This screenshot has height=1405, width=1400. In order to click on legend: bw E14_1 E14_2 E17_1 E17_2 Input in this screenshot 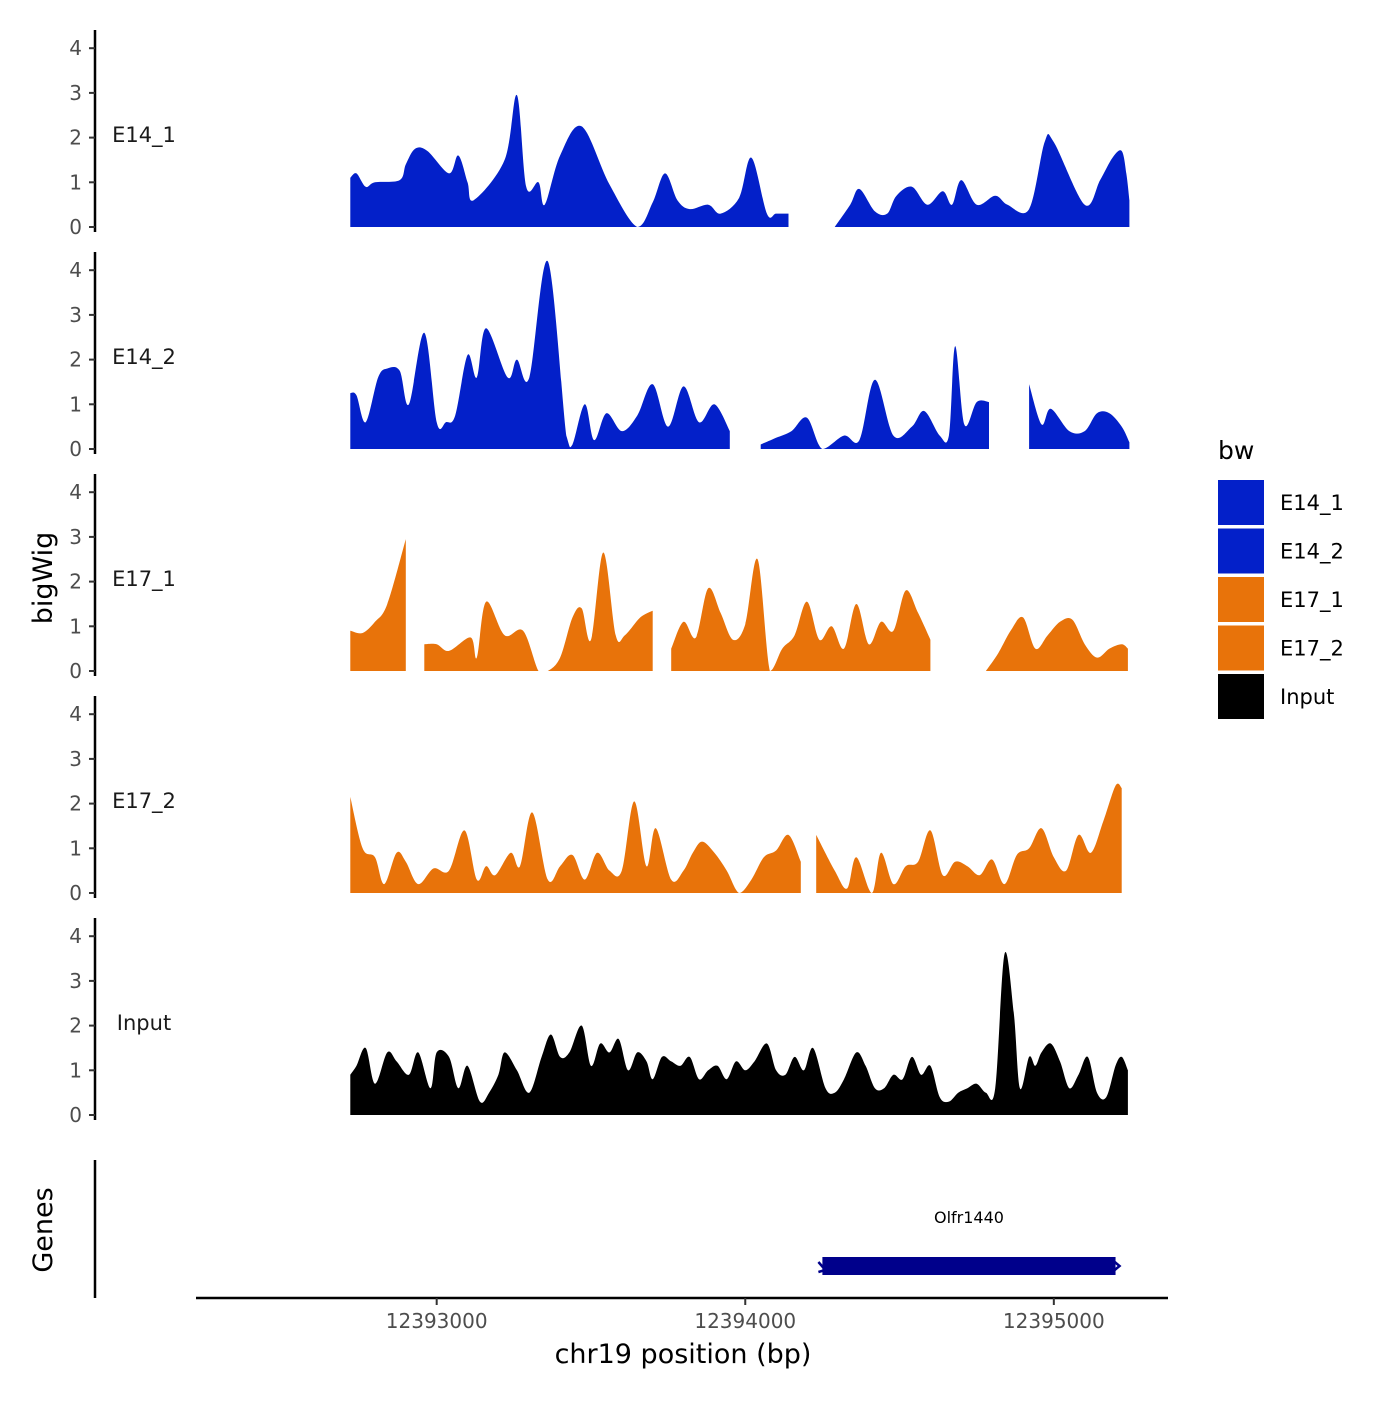, I will do `click(1281, 577)`.